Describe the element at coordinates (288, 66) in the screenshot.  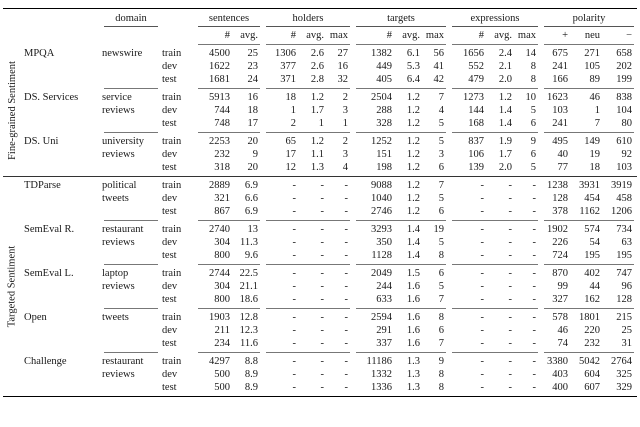
I see `value-cell: 377` at that location.